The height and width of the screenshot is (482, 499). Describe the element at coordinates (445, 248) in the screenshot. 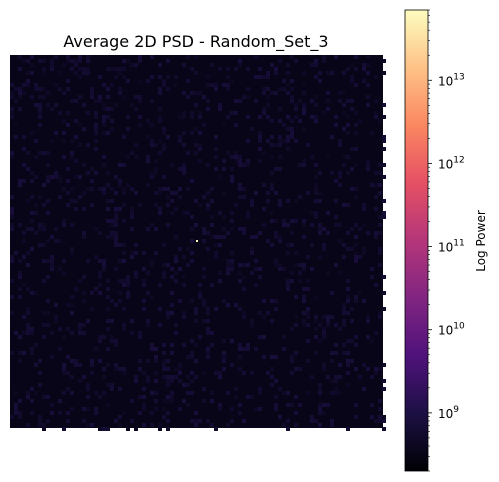

I see `colorbar-tick-base: 10` at that location.